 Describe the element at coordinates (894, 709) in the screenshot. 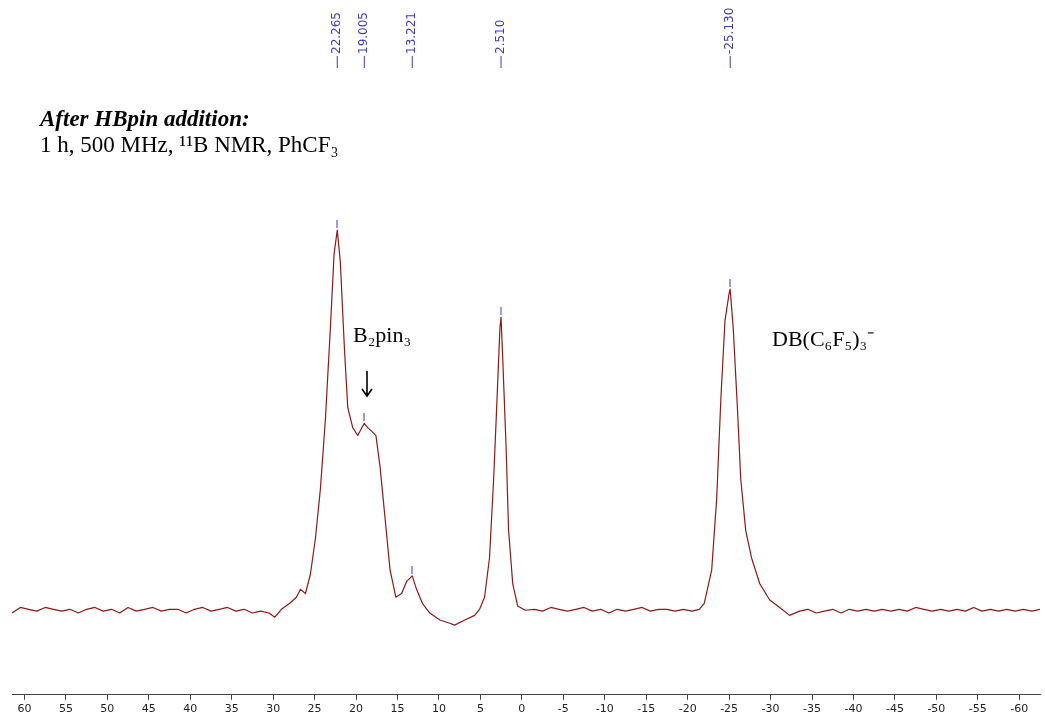

I see `x-tick-label: -45` at that location.